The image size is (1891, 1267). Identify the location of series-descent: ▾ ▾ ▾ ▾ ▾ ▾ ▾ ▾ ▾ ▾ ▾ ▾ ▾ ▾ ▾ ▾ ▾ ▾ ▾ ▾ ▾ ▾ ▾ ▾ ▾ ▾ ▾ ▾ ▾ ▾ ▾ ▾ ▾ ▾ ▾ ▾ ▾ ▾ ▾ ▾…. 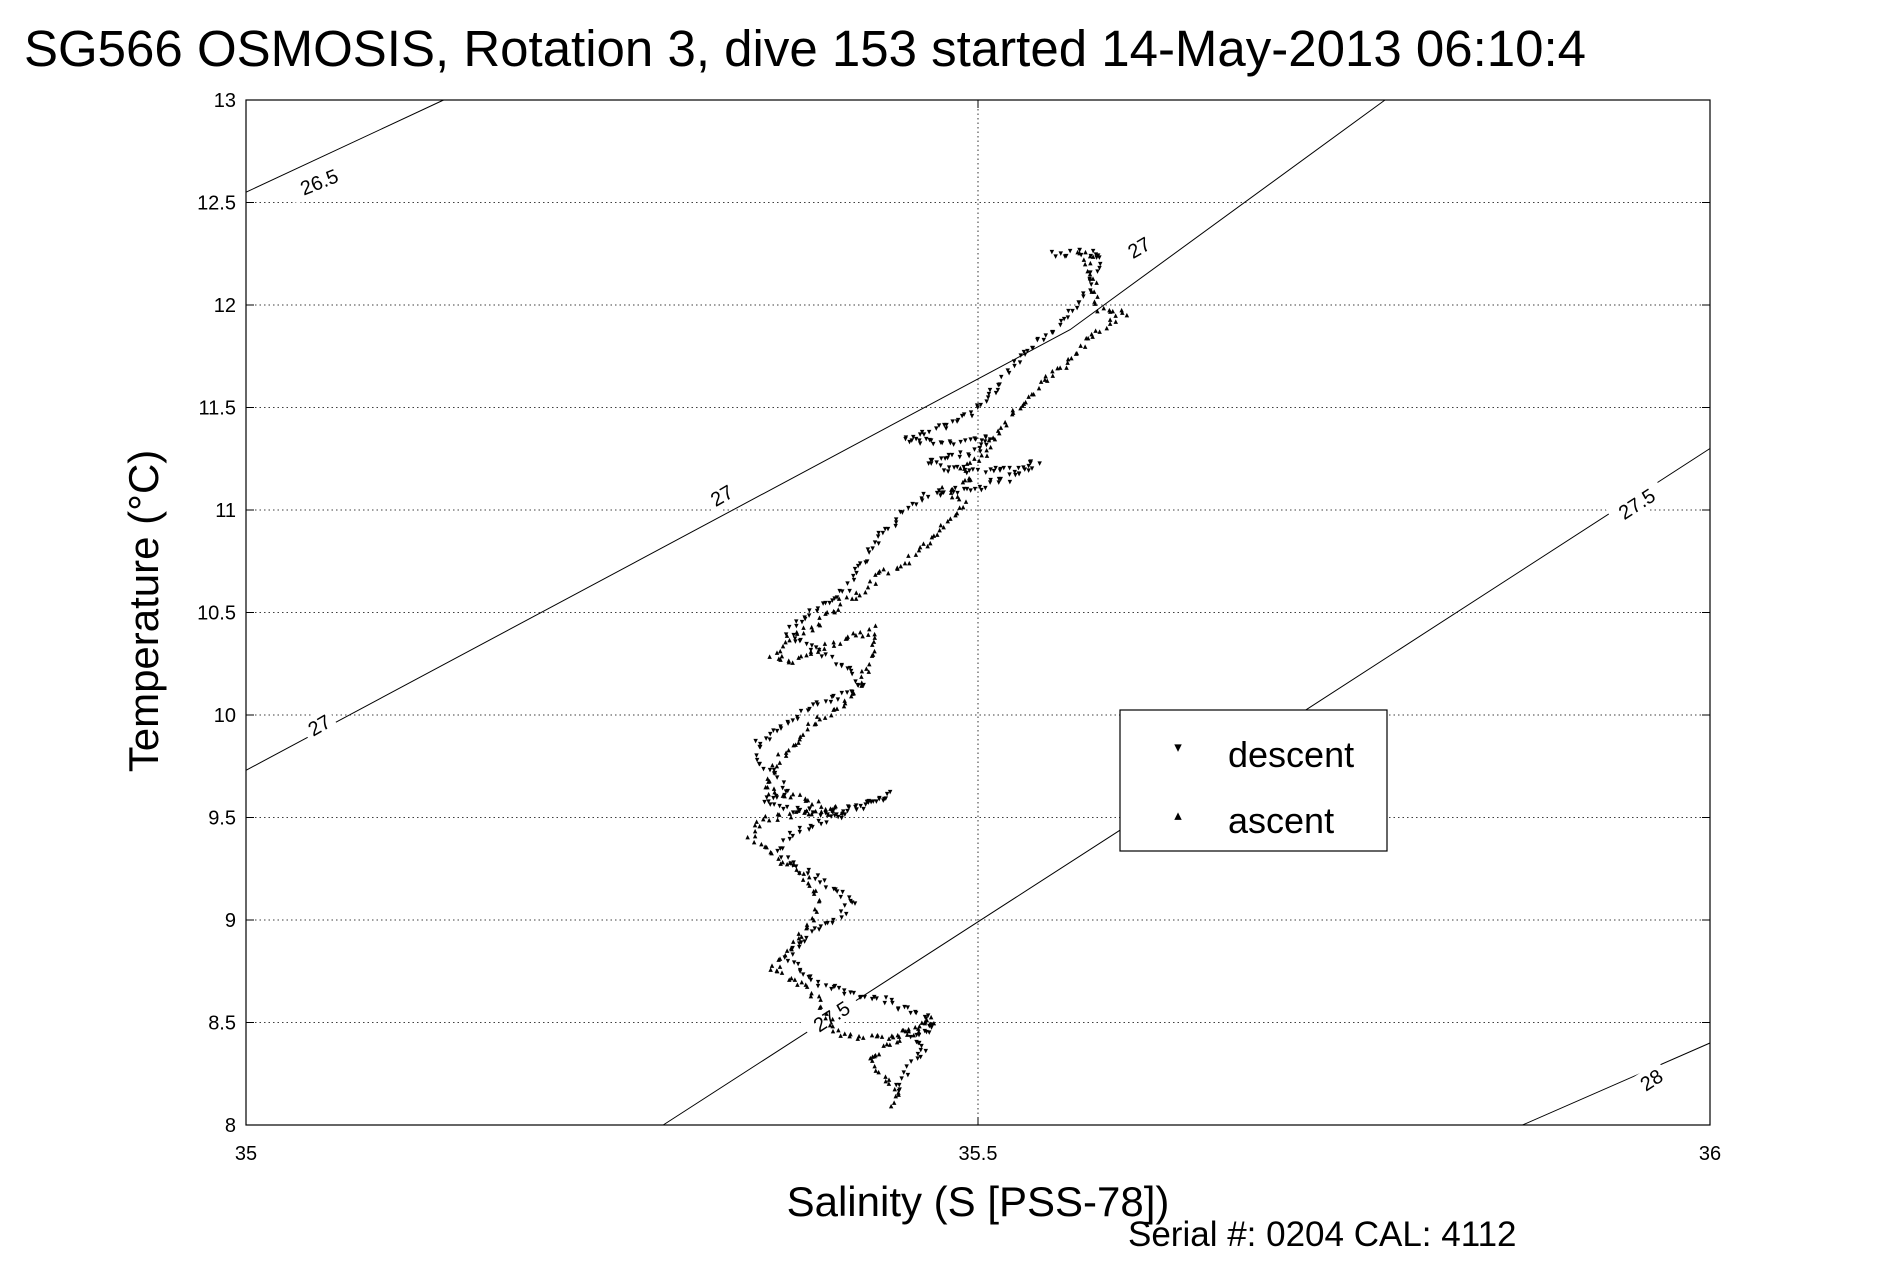
(928, 669).